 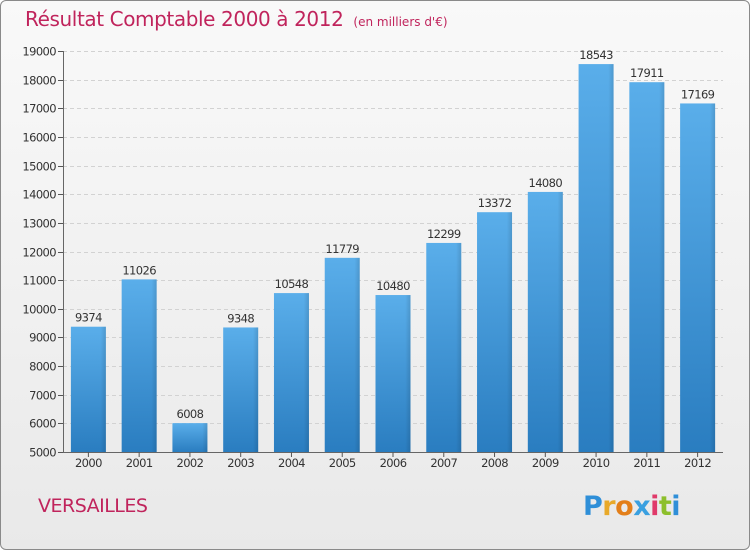 I want to click on y-tick-label: 10000, so click(x=39, y=310).